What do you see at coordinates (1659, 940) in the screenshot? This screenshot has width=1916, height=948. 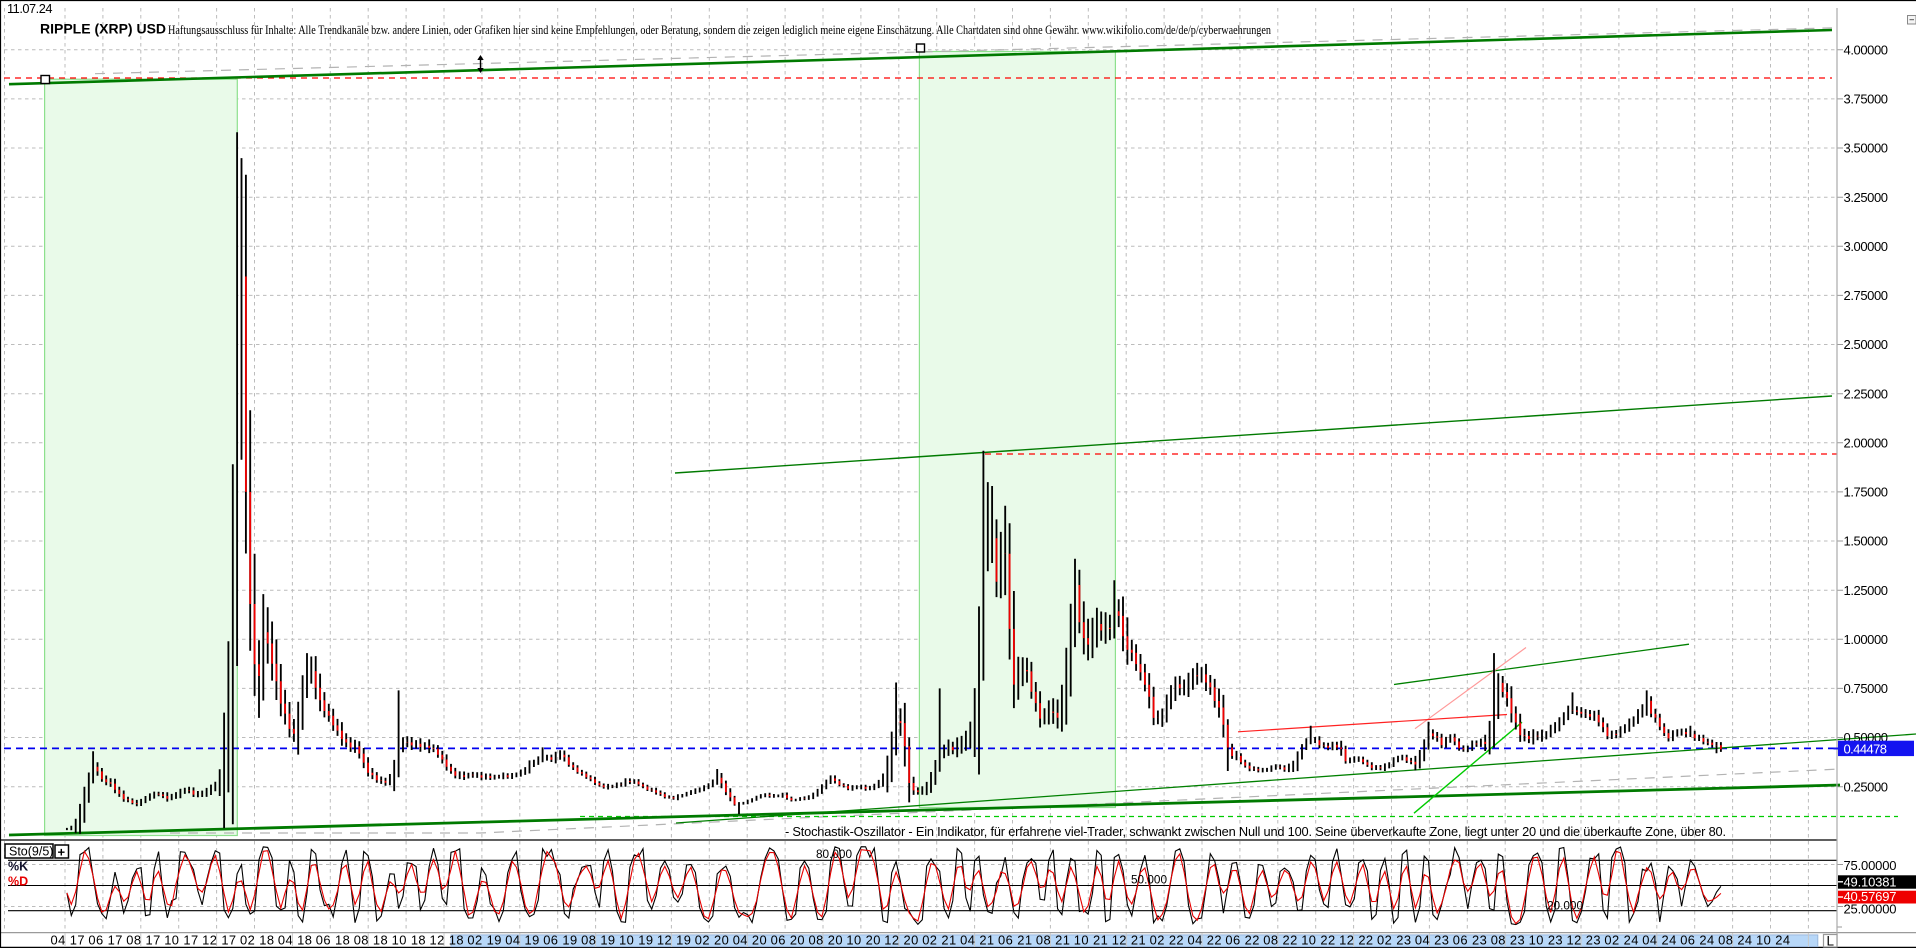 I see `svg-text: 04 24` at bounding box center [1659, 940].